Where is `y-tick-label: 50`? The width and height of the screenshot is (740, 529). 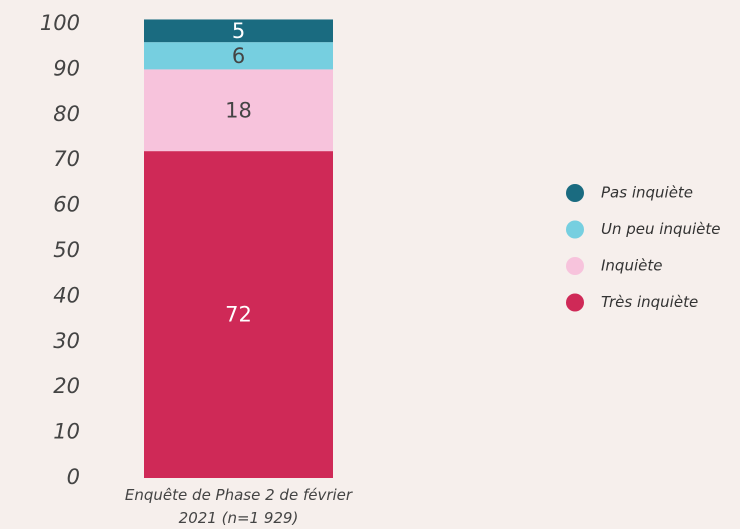
y-tick-label: 50 is located at coordinates (66, 250).